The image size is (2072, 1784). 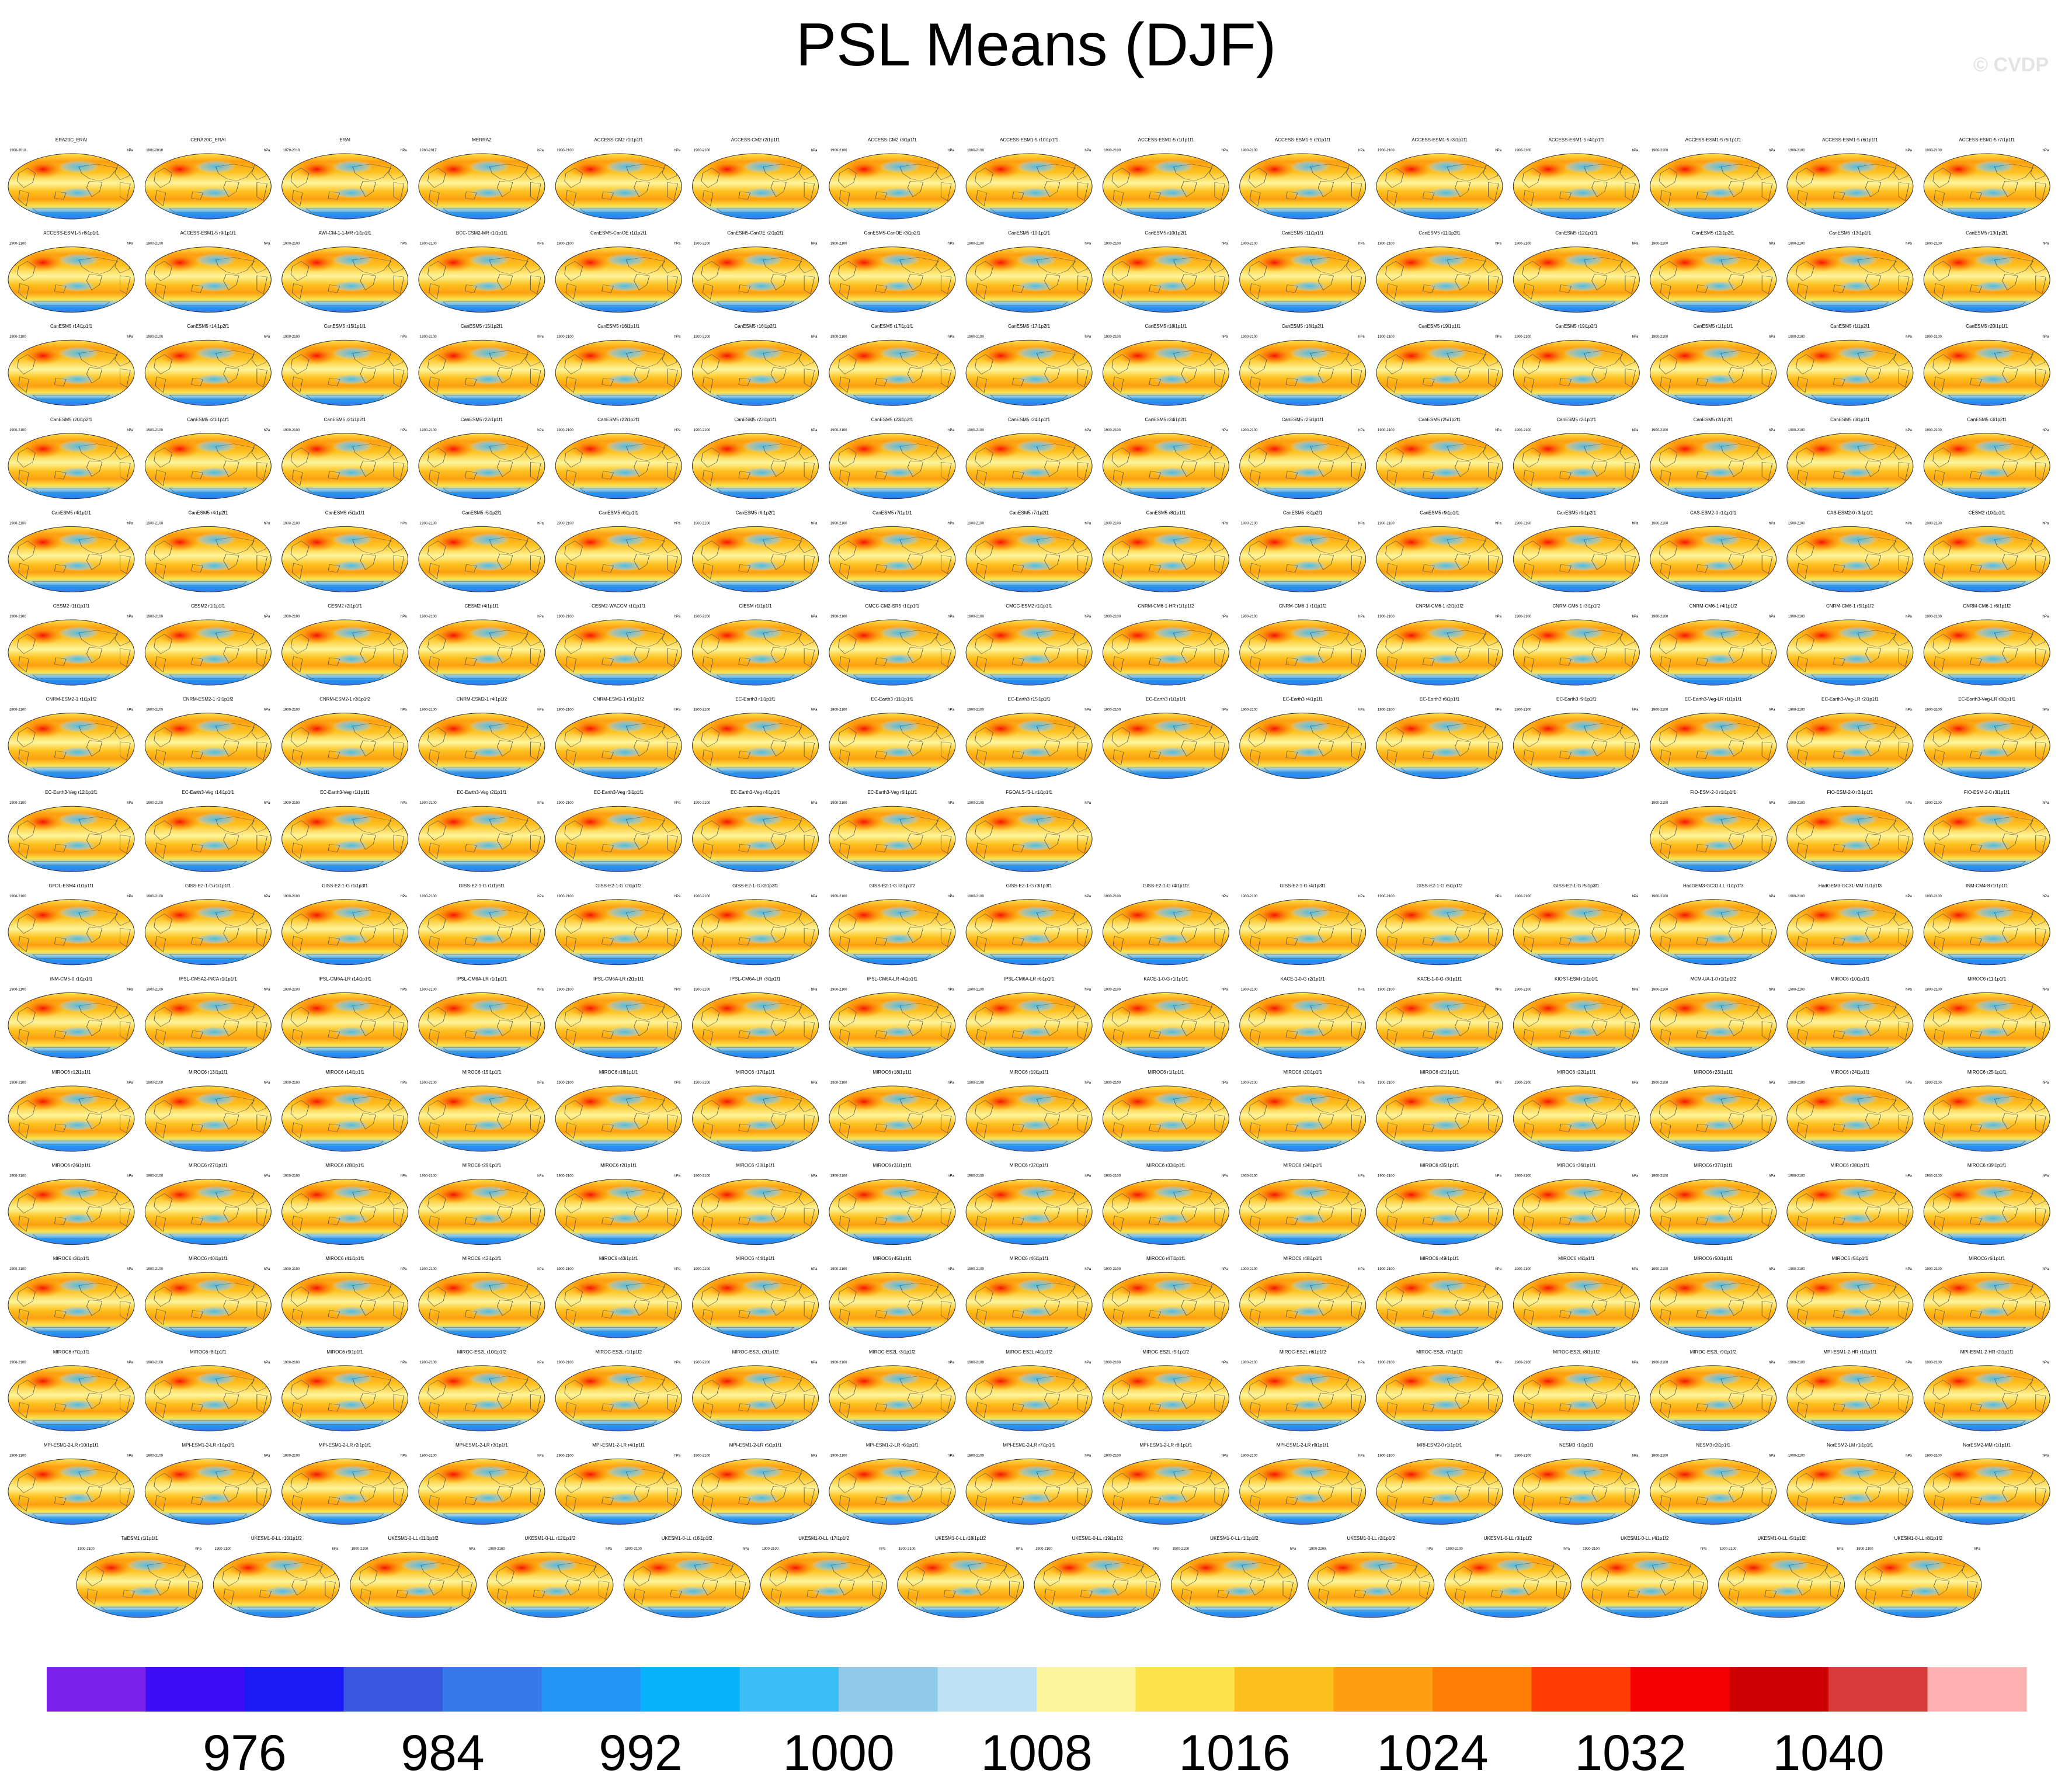 What do you see at coordinates (1383, 1689) in the screenshot?
I see `colorbar-box` at bounding box center [1383, 1689].